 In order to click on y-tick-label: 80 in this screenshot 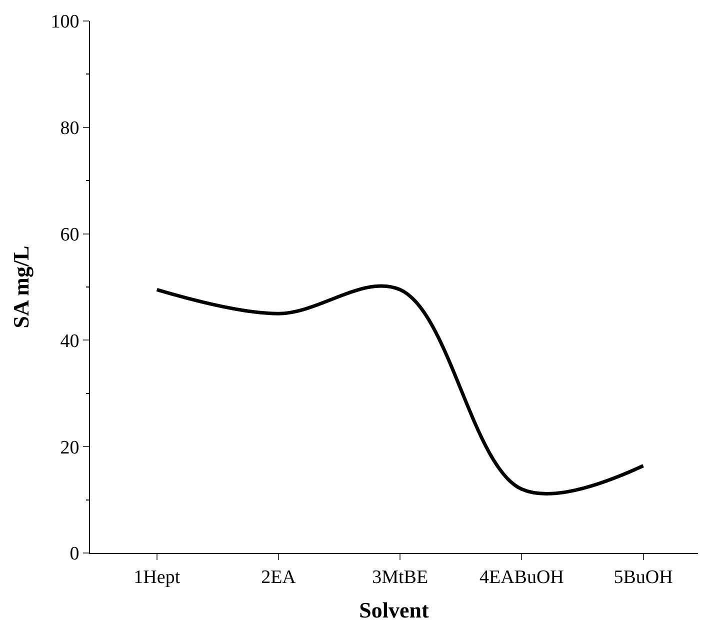, I will do `click(70, 129)`.